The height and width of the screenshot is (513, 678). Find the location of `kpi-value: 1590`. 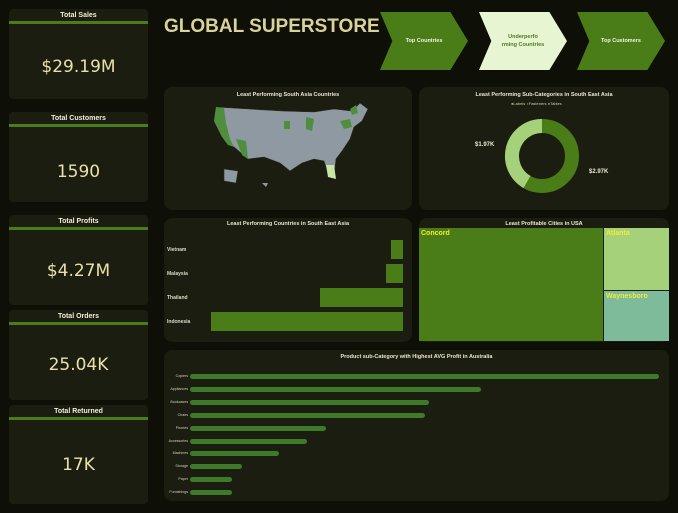

kpi-value: 1590 is located at coordinates (78, 172).